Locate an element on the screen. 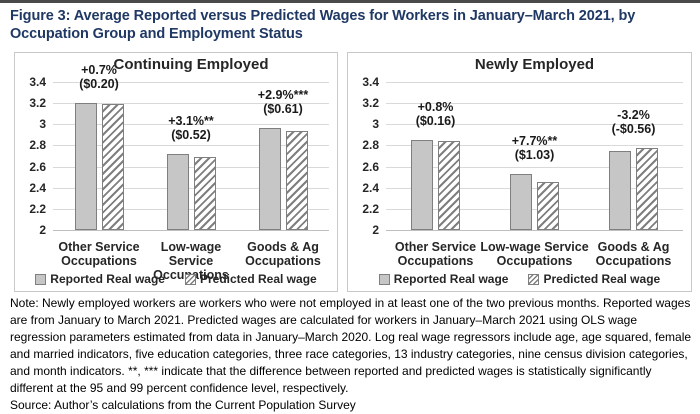 Image resolution: width=700 pixels, height=414 pixels. bar-annotation: +0.8% ($0.16) is located at coordinates (436, 114).